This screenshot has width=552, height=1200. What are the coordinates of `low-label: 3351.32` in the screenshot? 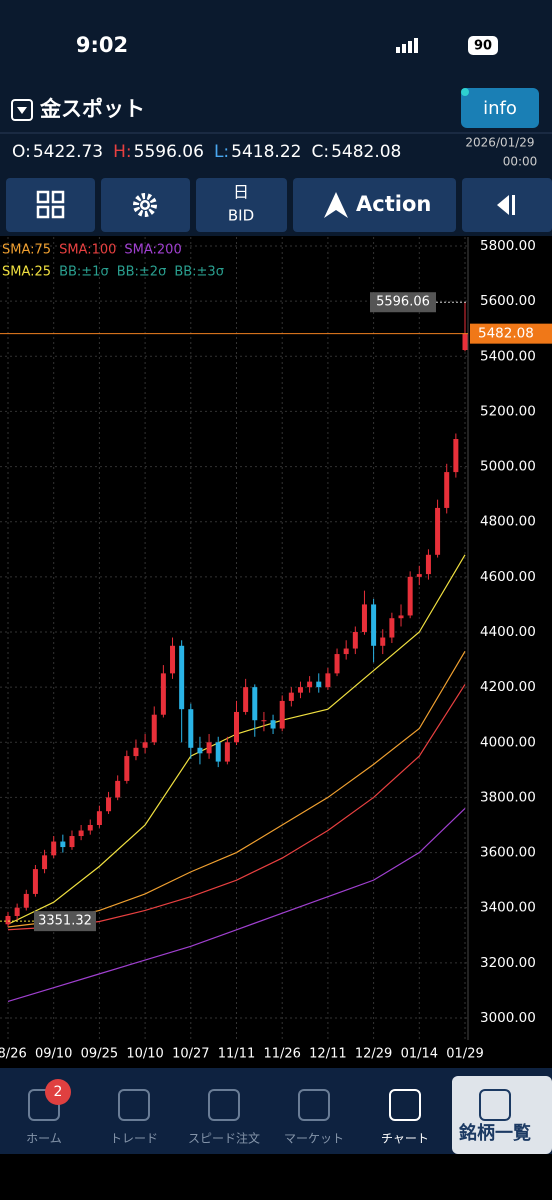 It's located at (65, 921).